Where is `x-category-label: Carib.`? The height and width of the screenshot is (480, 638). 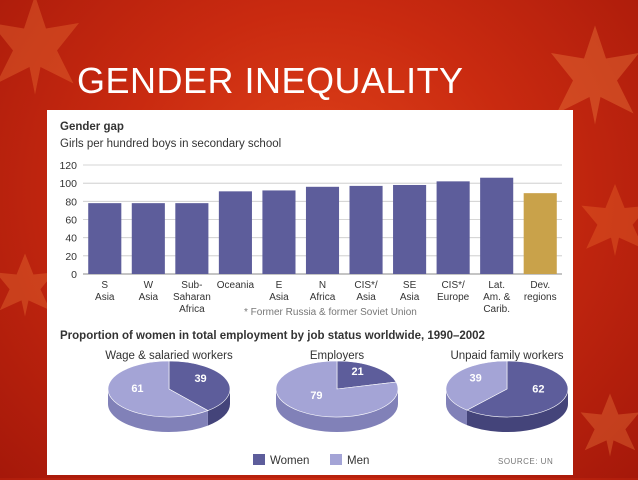 x-category-label: Carib. is located at coordinates (496, 309).